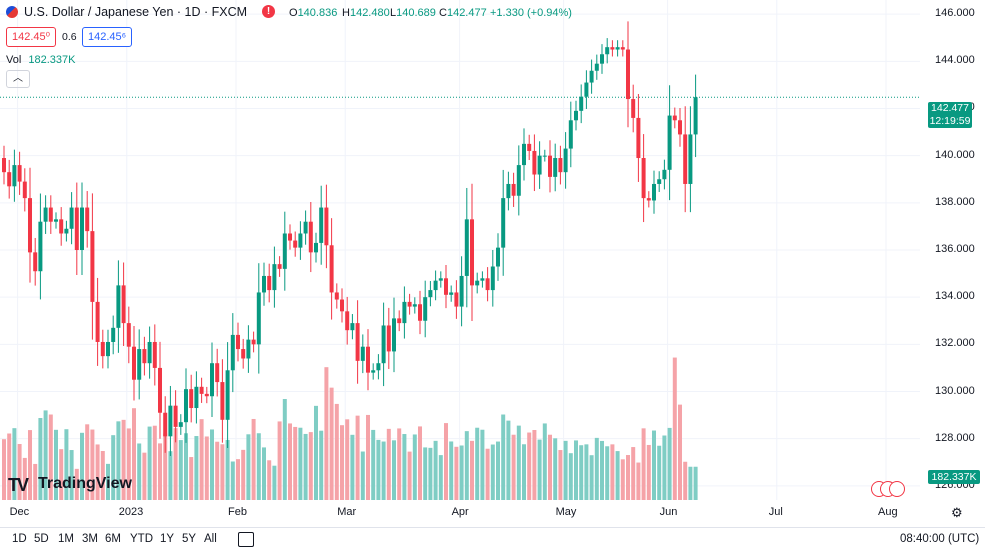 The height and width of the screenshot is (551, 985). I want to click on symbol-title: U.S. Dollar / Japanese Yen · 1D · FXCM, so click(136, 12).